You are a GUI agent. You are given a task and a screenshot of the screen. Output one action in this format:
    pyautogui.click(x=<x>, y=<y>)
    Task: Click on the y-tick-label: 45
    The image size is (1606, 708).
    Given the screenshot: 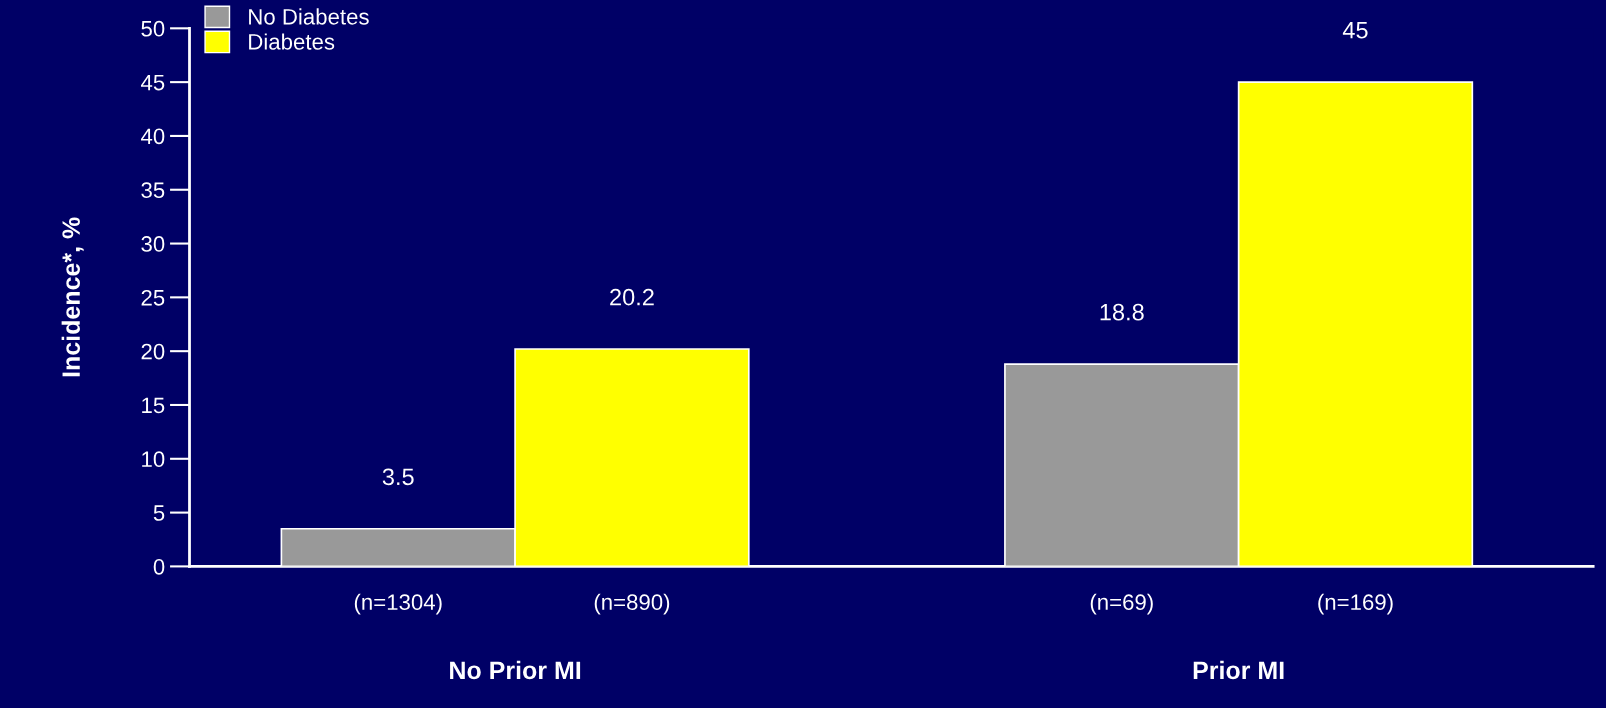 What is the action you would take?
    pyautogui.click(x=153, y=82)
    